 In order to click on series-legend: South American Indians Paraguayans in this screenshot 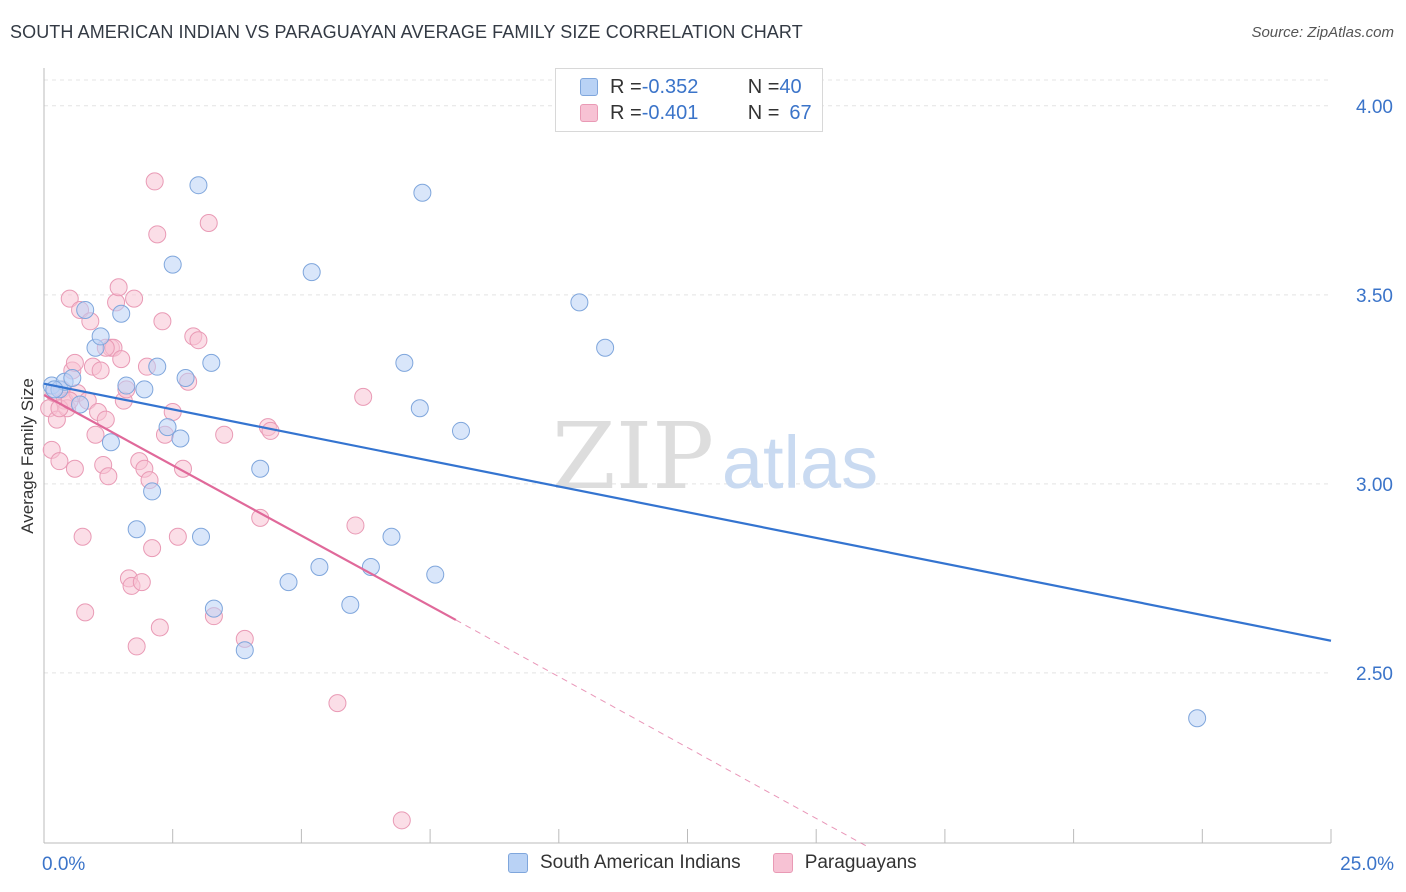, I will do `click(728, 863)`.